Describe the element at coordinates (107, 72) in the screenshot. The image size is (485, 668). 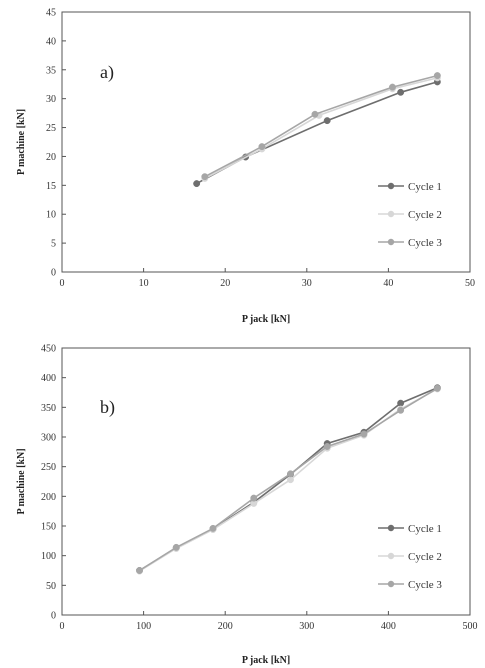
I see `panel-label: a)` at that location.